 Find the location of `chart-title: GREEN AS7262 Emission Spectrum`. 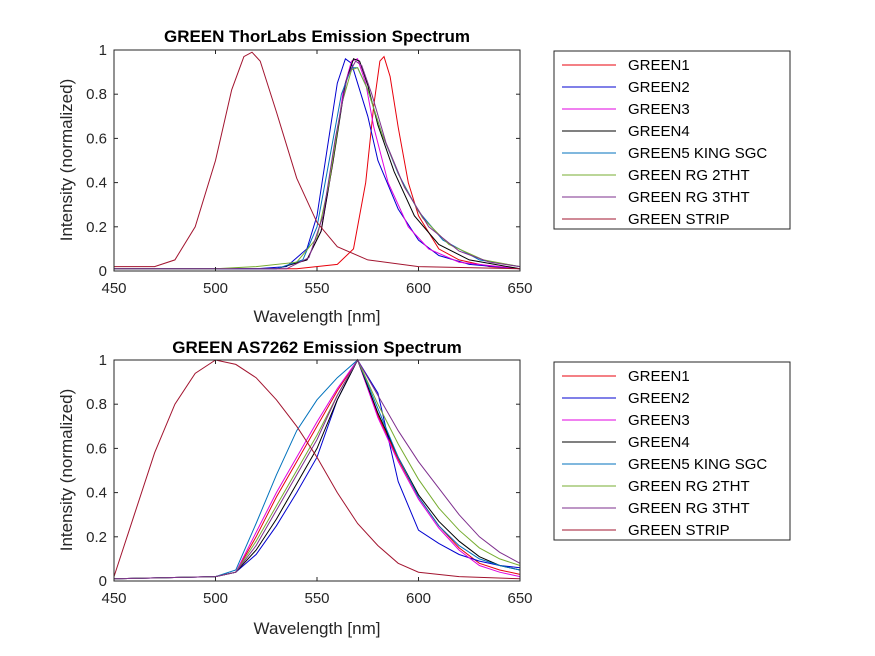

chart-title: GREEN AS7262 Emission Spectrum is located at coordinates (316, 347).